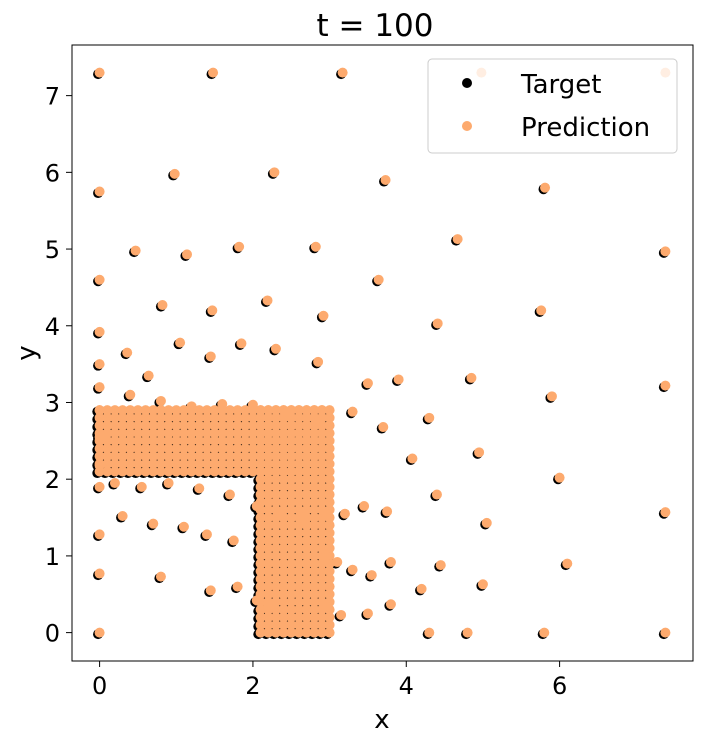 The height and width of the screenshot is (742, 701). I want to click on y-tick-label: 6, so click(52, 173).